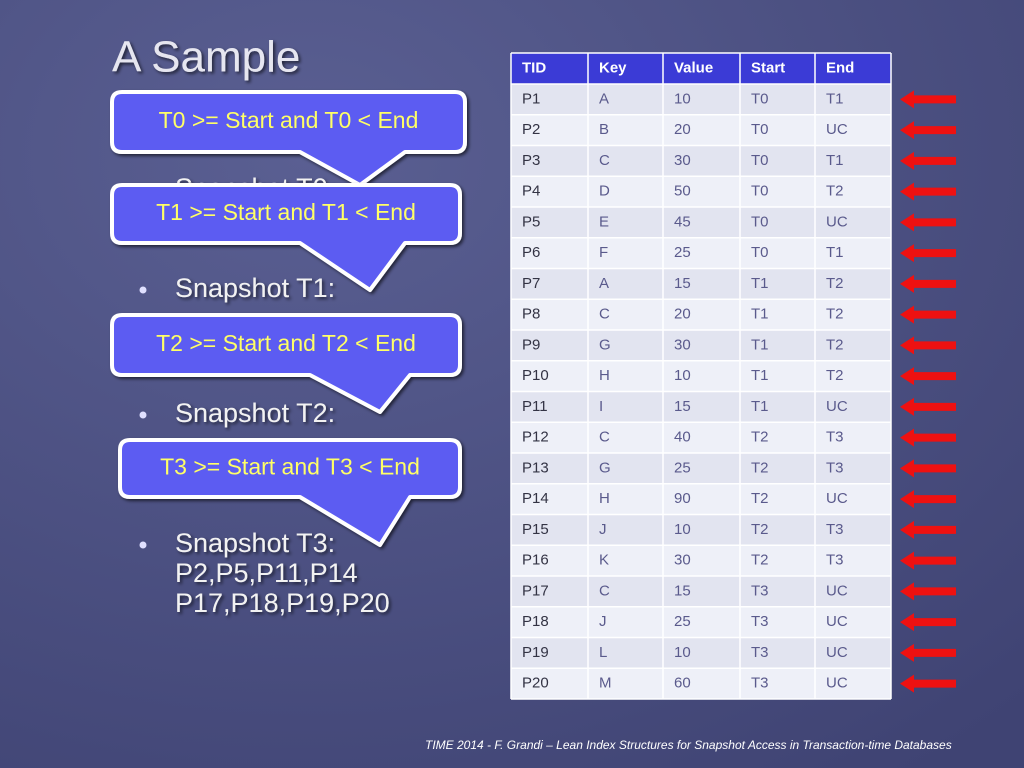  I want to click on table-cell: K, so click(604, 560).